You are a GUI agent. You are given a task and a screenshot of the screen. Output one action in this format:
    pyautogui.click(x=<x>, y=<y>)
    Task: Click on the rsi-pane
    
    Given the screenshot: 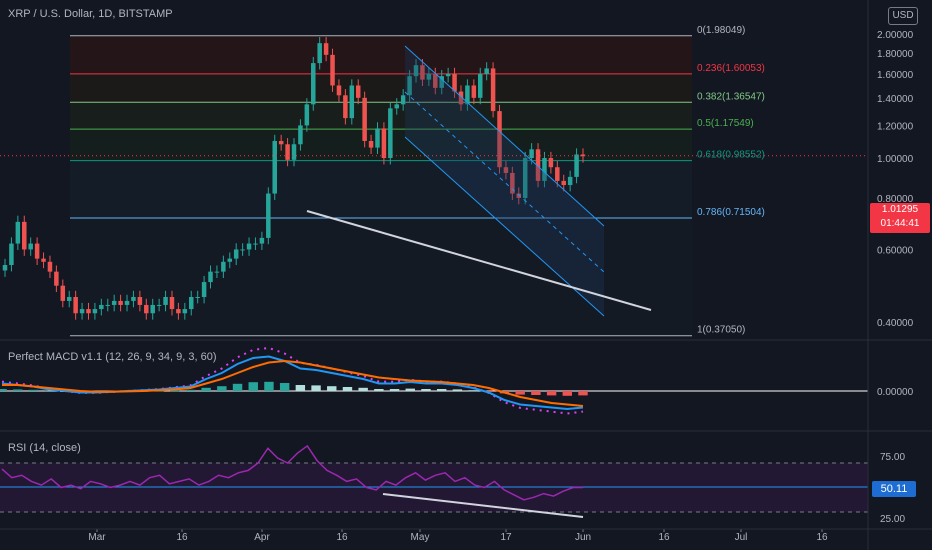 What is the action you would take?
    pyautogui.click(x=434, y=481)
    